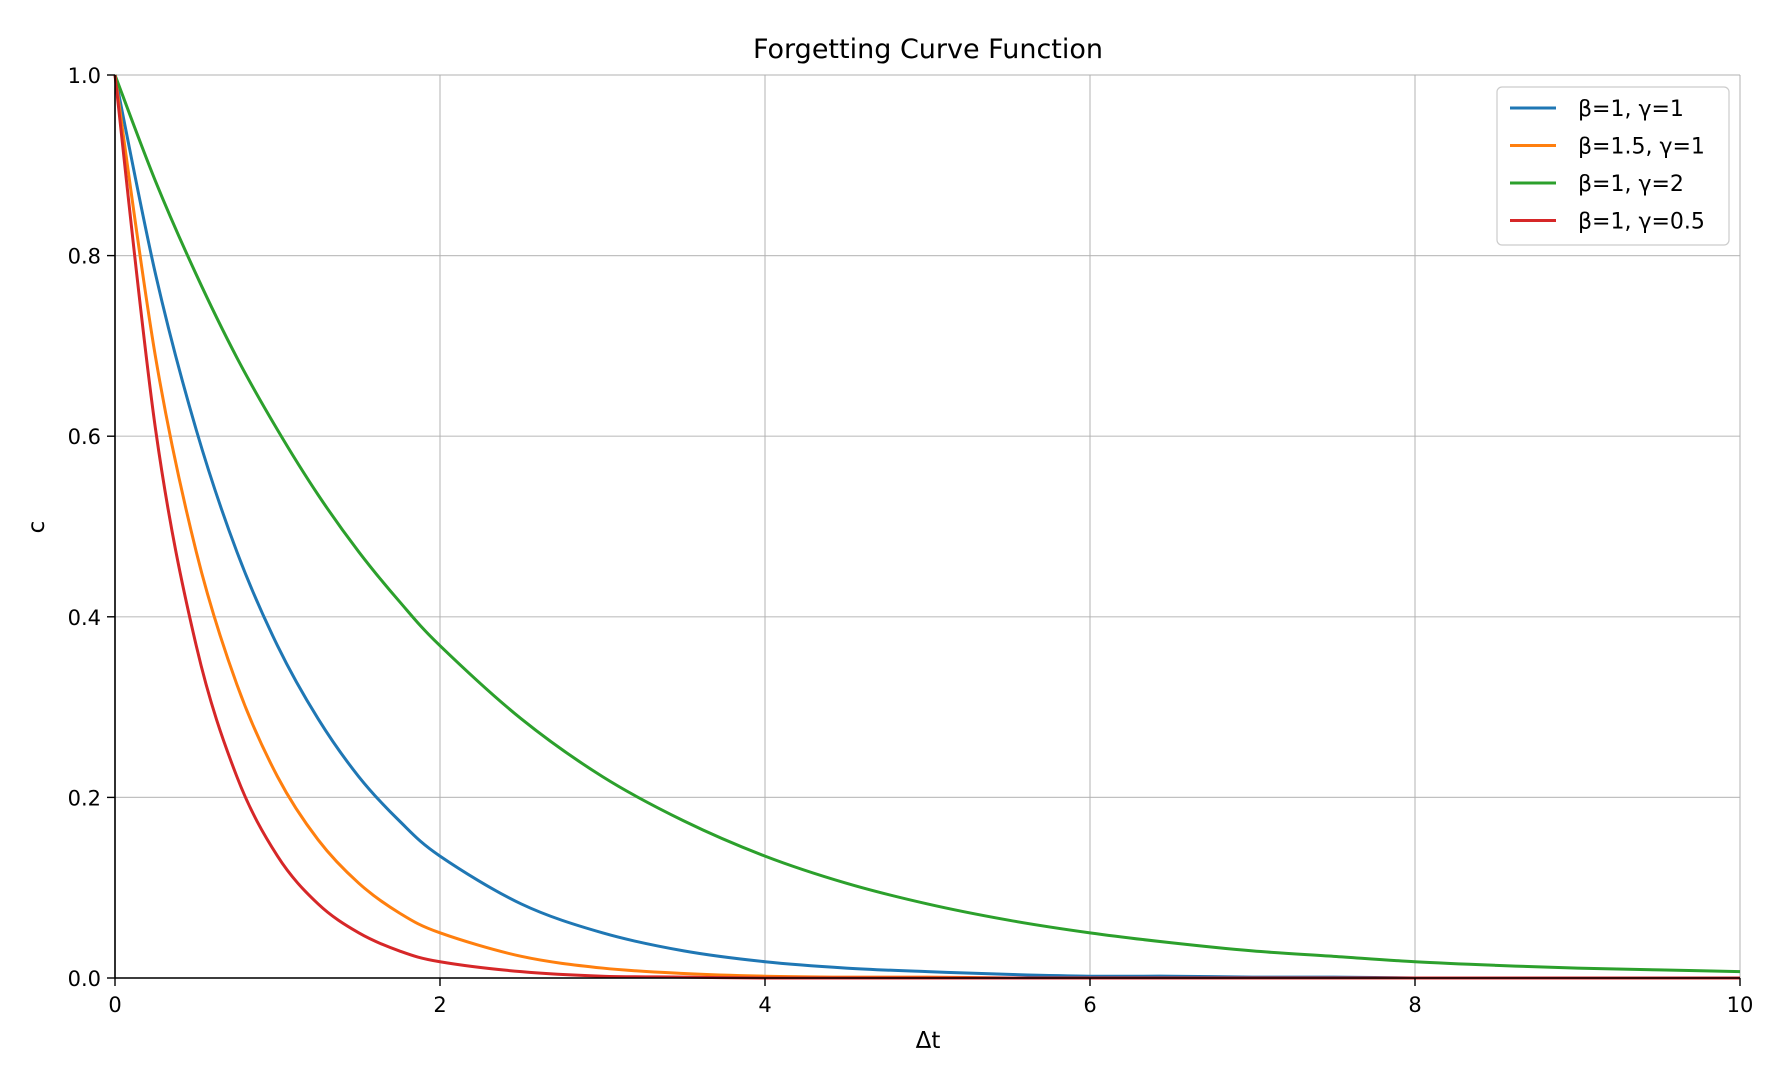 This screenshot has width=1781, height=1070. What do you see at coordinates (91, 527) in the screenshot?
I see `y-axis-ticks: 0.0 0.2 0.4 0.6 0.8 1.0` at bounding box center [91, 527].